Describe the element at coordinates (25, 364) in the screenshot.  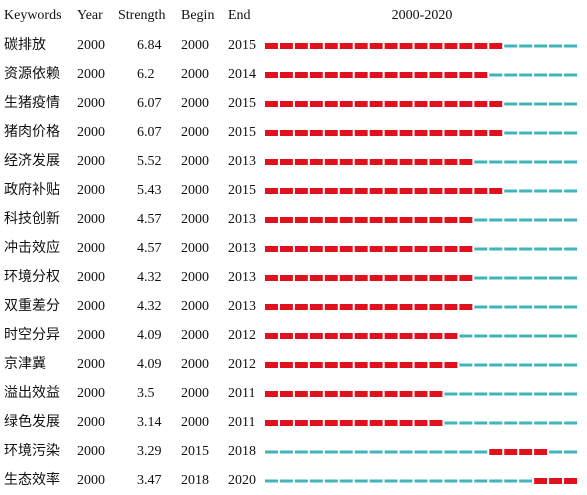
I see `keyword: 京津冀` at that location.